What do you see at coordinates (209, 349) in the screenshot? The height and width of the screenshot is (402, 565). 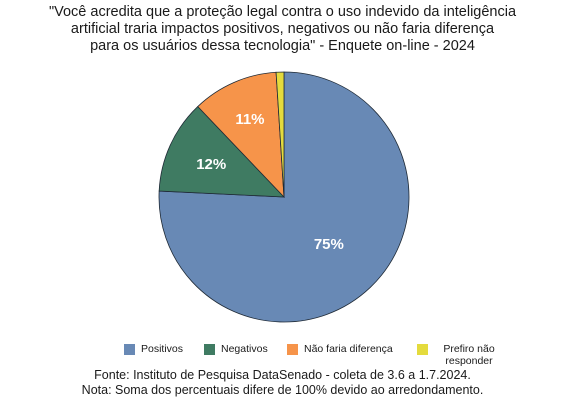 I see `legend-swatch-negativos` at bounding box center [209, 349].